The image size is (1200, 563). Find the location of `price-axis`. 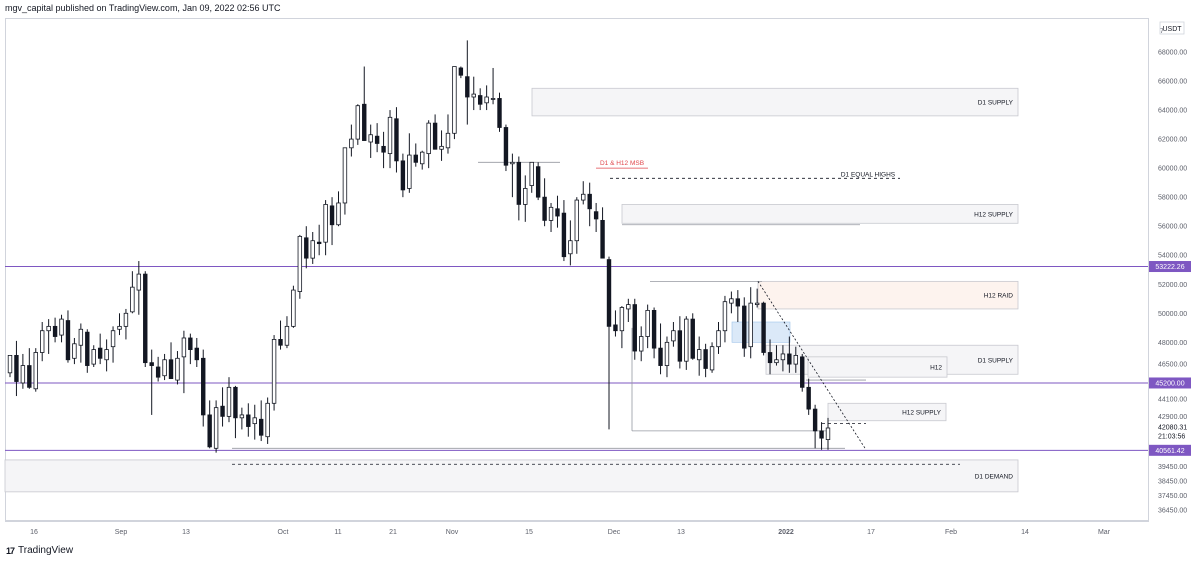

price-axis is located at coordinates (1174, 269).